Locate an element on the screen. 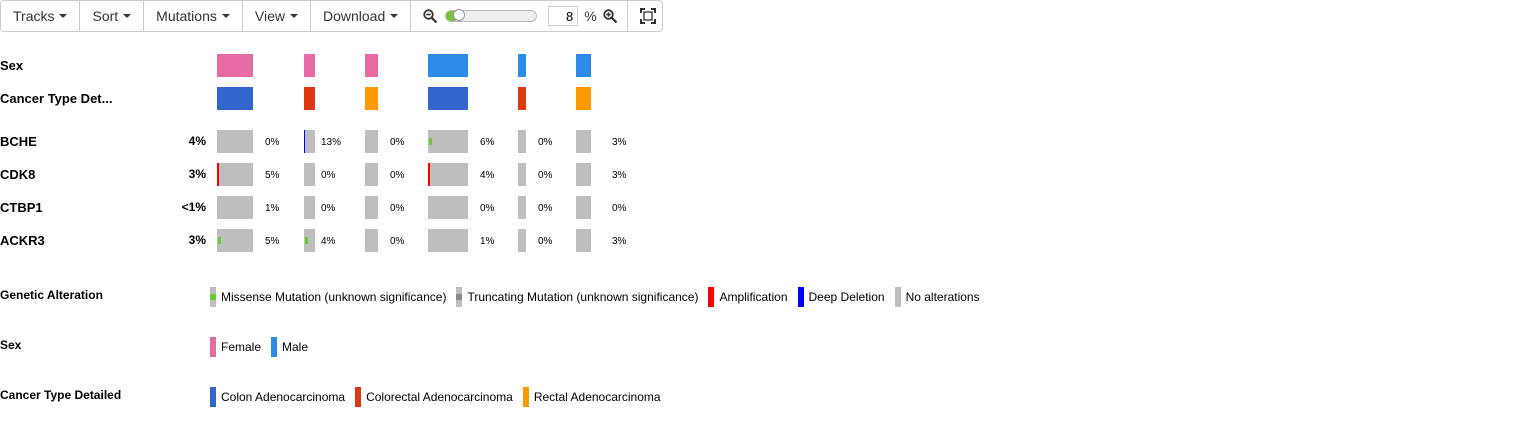 The height and width of the screenshot is (427, 1520). zoom-out-icon is located at coordinates (430, 16).